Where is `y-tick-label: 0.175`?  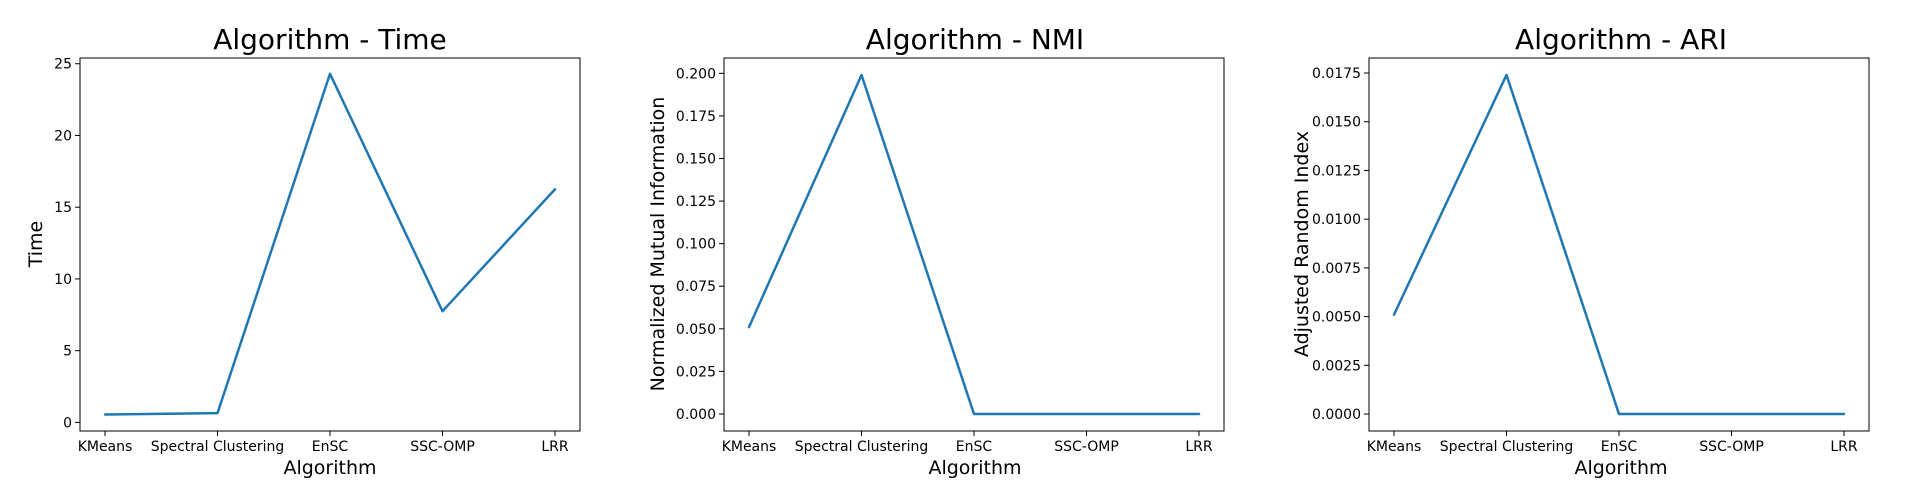 y-tick-label: 0.175 is located at coordinates (696, 117).